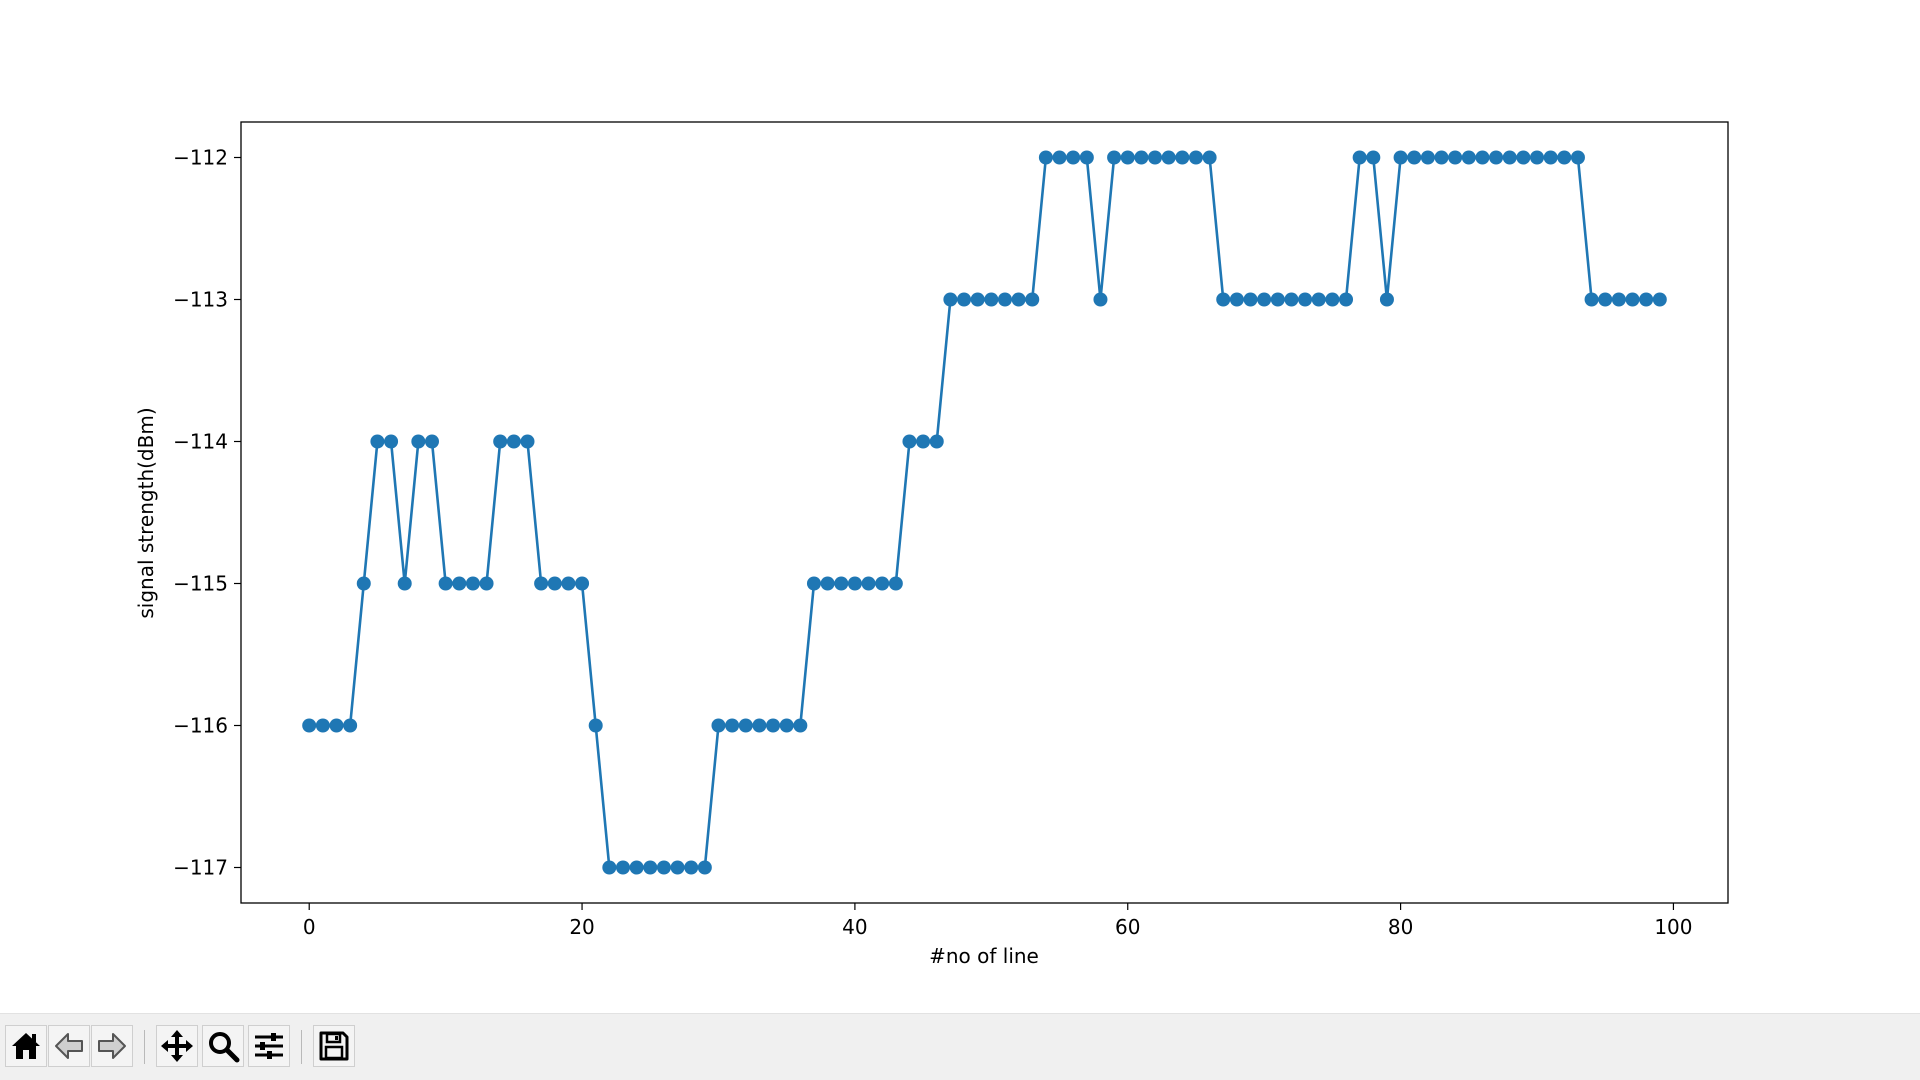 This screenshot has height=1080, width=1920. I want to click on back-button, so click(69, 1046).